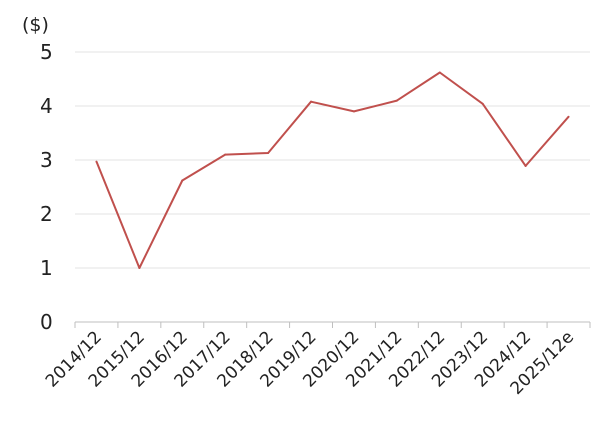  Describe the element at coordinates (46, 214) in the screenshot. I see `y-tick-label: 2` at that location.